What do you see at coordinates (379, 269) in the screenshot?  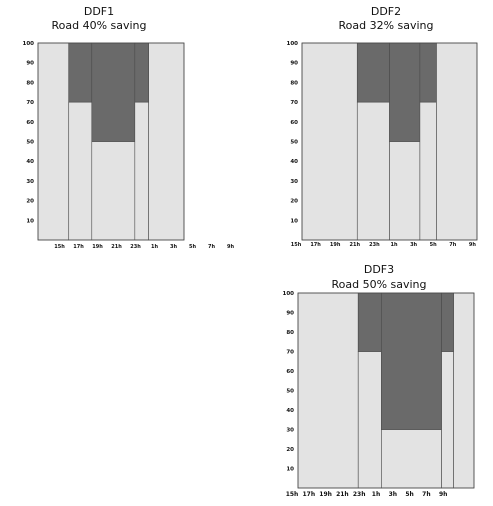 I see `chart-title: DDF3` at bounding box center [379, 269].